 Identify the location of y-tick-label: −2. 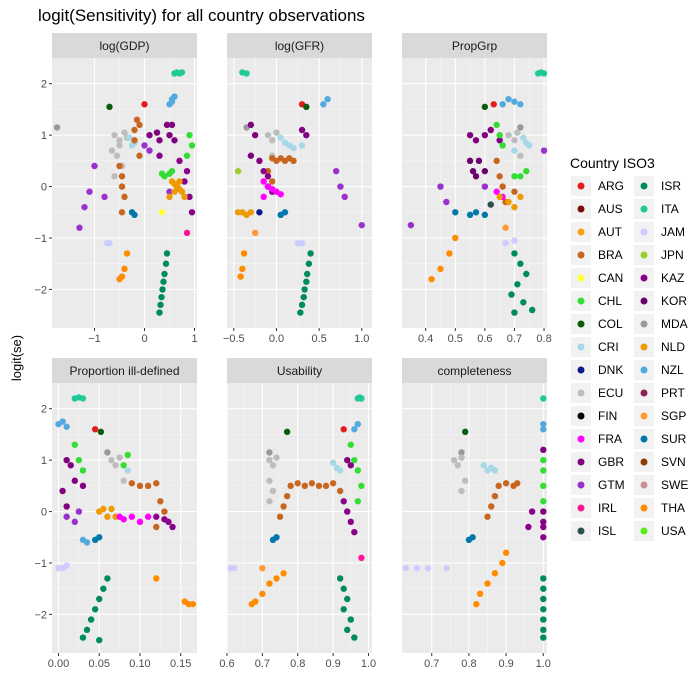
(40, 290).